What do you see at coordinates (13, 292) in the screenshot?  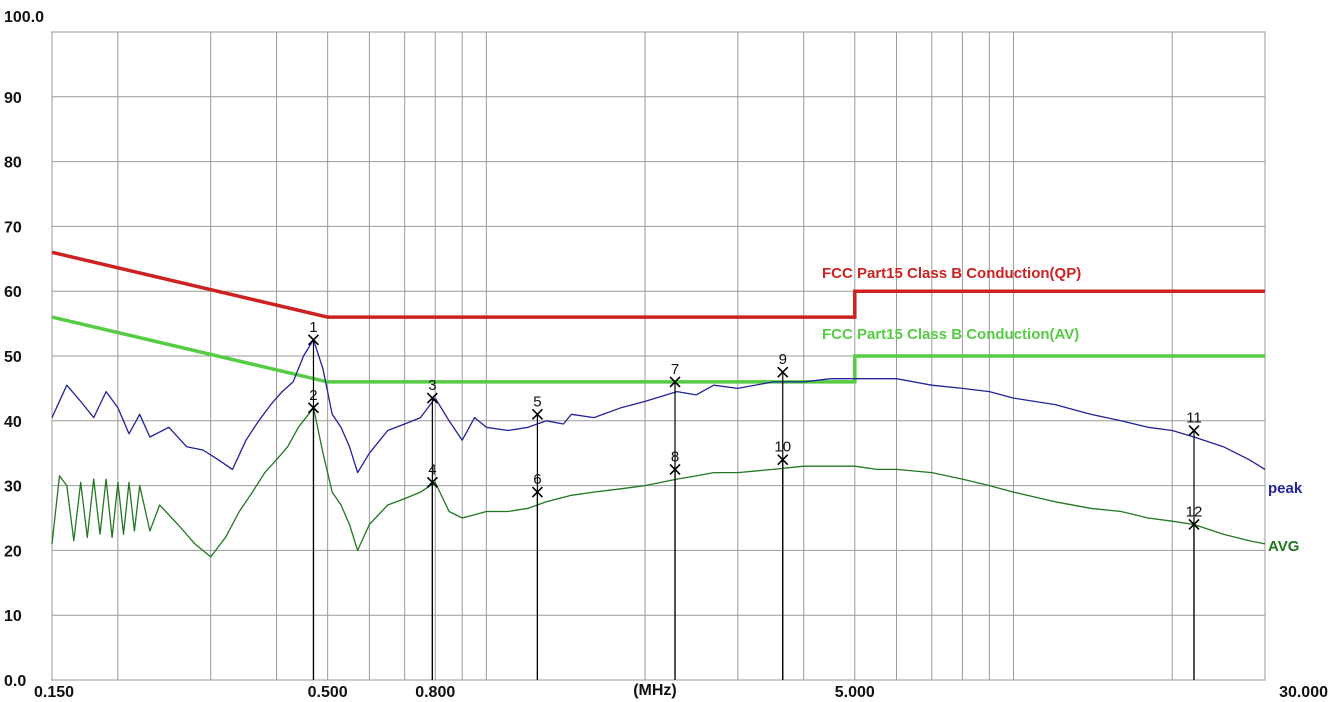 I see `y-tick-label: 60` at bounding box center [13, 292].